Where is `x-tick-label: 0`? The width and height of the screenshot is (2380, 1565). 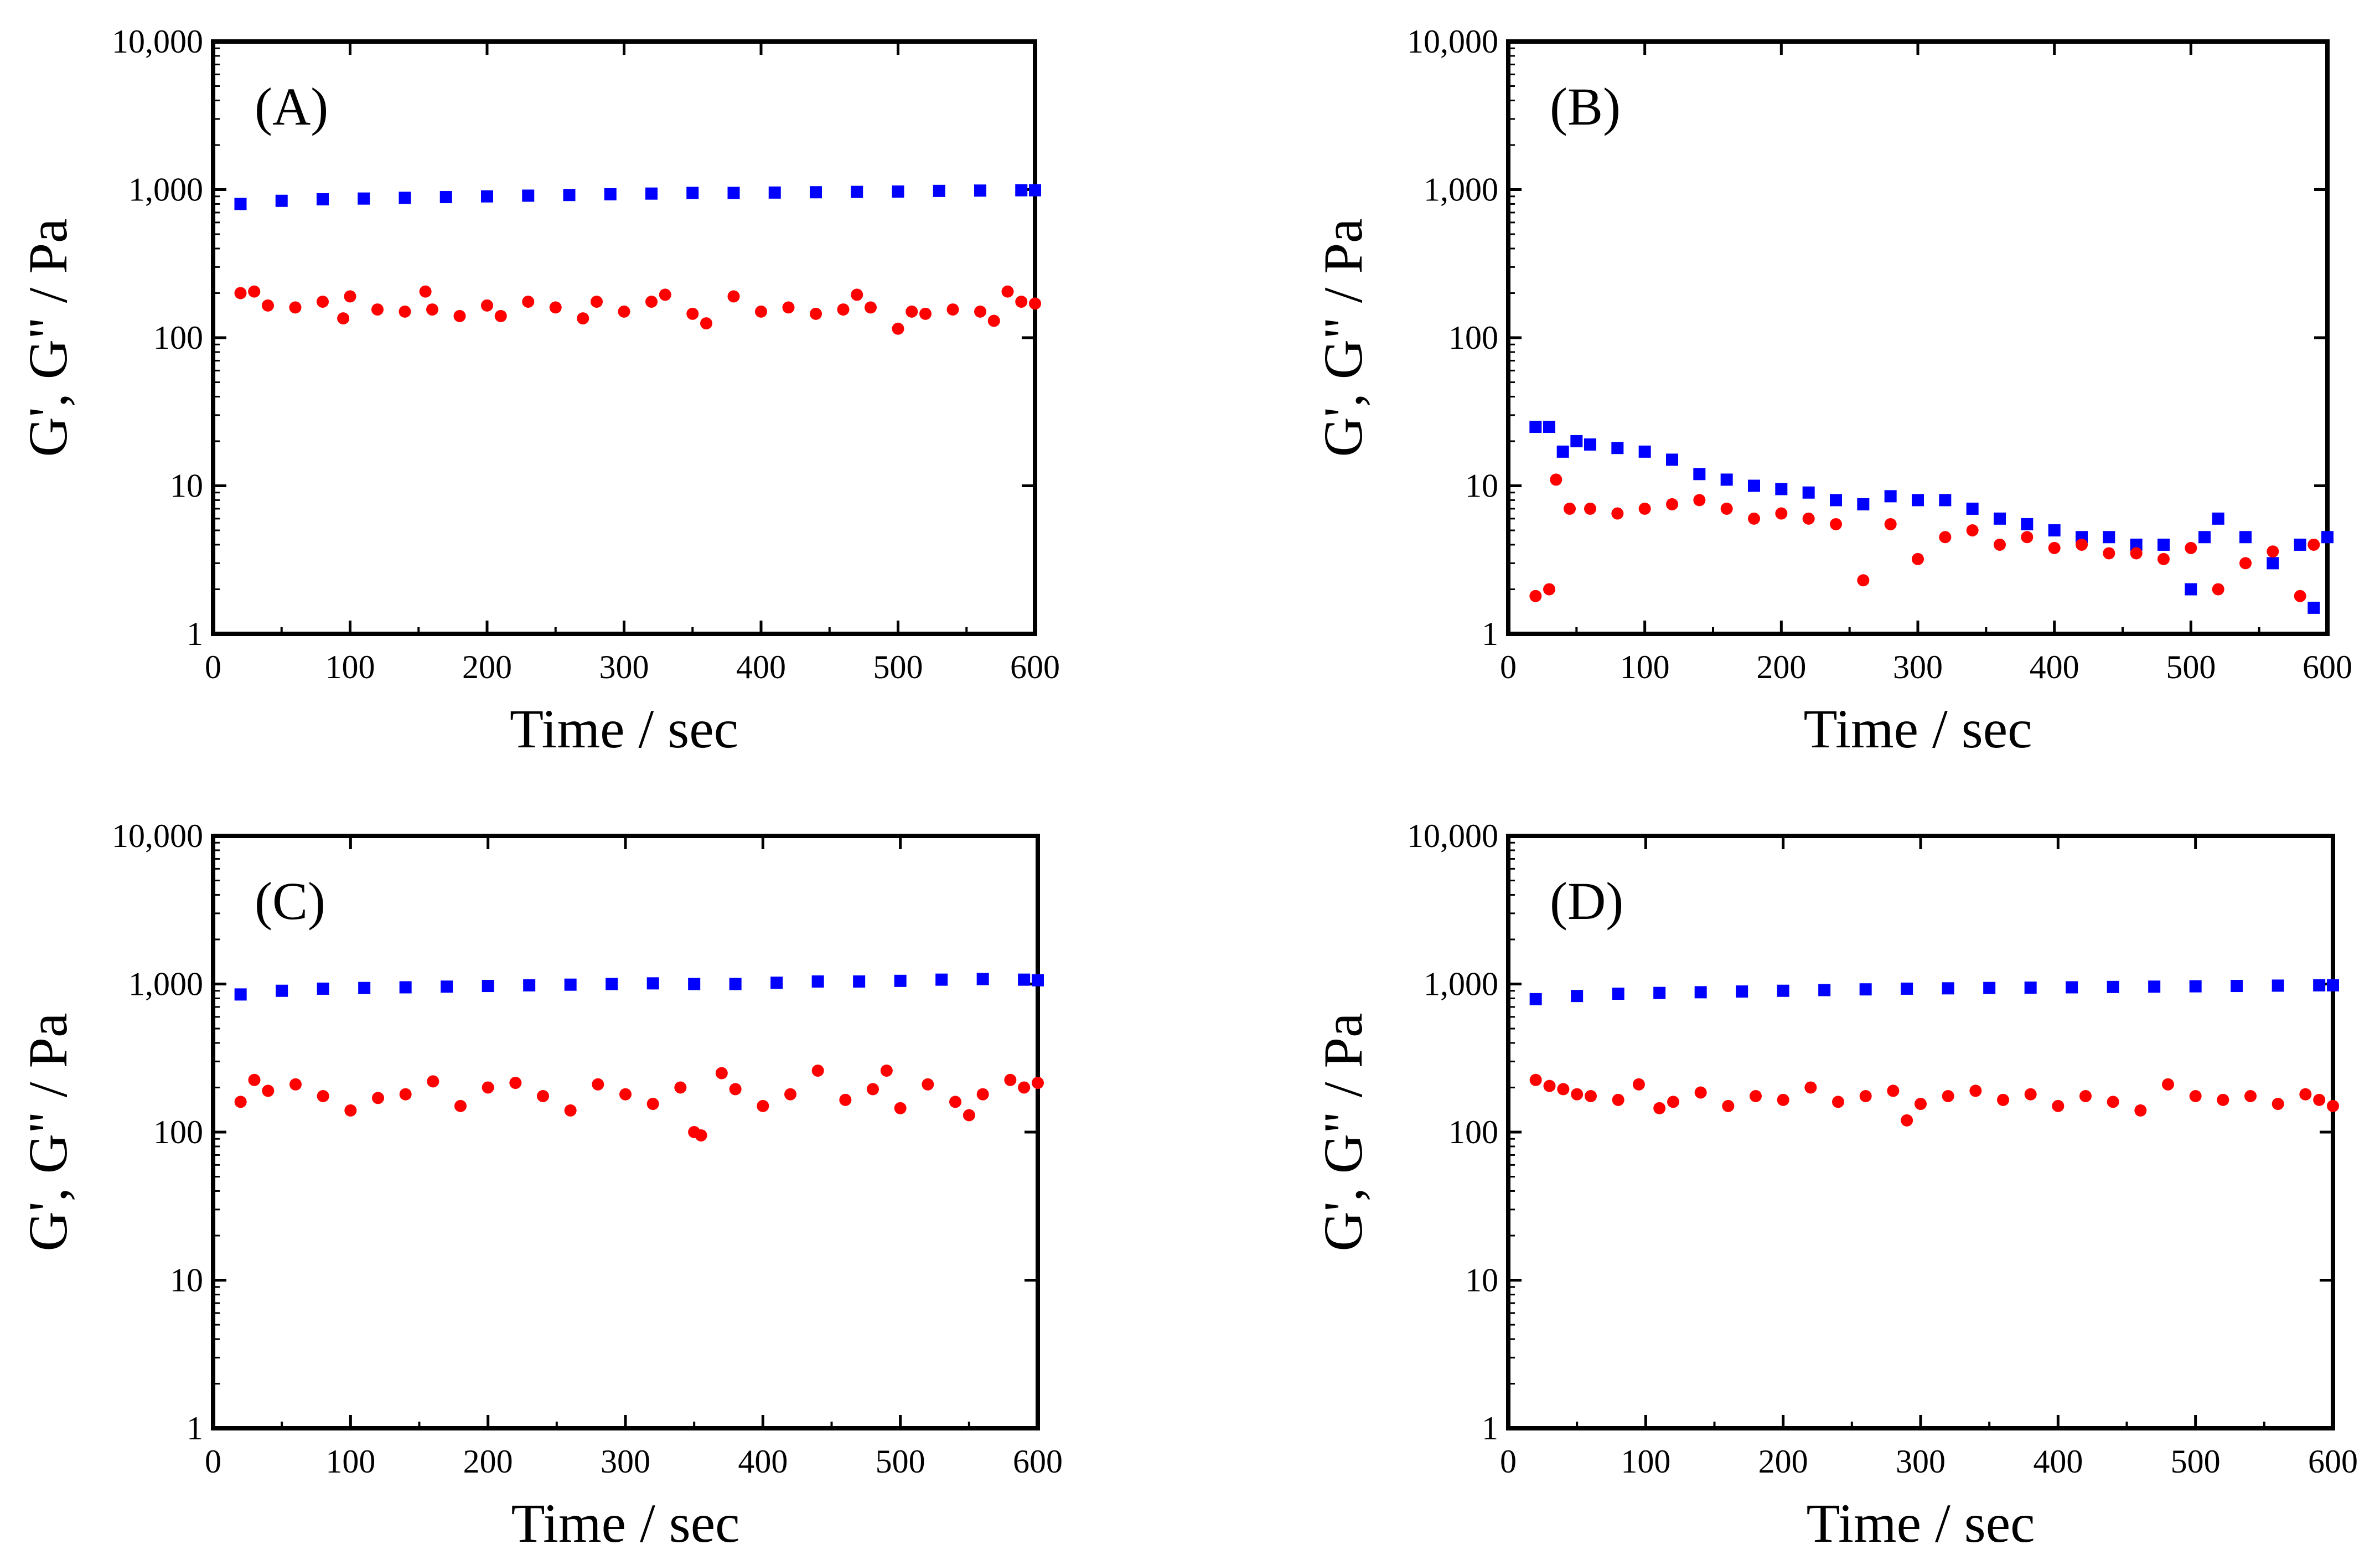 x-tick-label: 0 is located at coordinates (1508, 1461).